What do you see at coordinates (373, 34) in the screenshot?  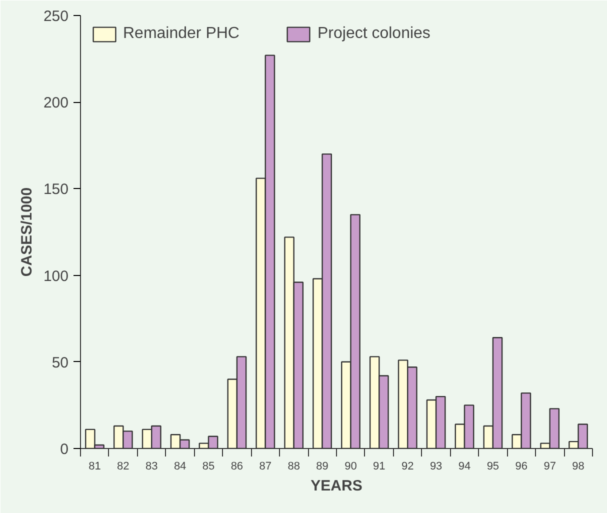 I see `legend-label: Project colonies` at bounding box center [373, 34].